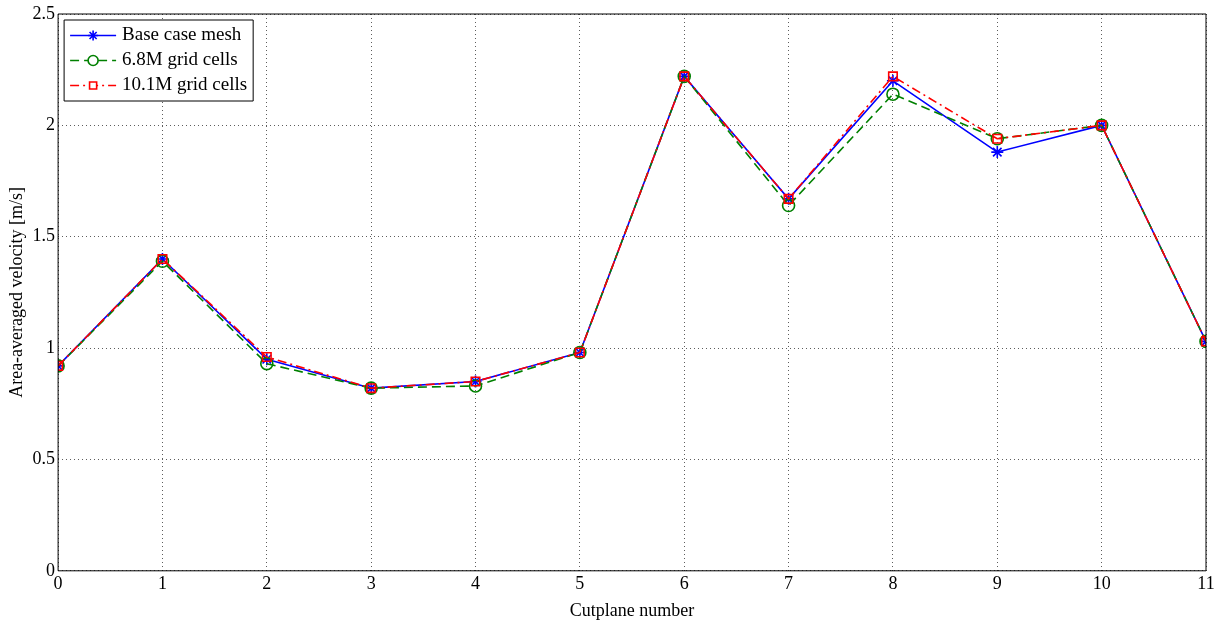 This screenshot has width=1222, height=626. What do you see at coordinates (44, 12) in the screenshot?
I see `y-tick-label: 2.5` at bounding box center [44, 12].